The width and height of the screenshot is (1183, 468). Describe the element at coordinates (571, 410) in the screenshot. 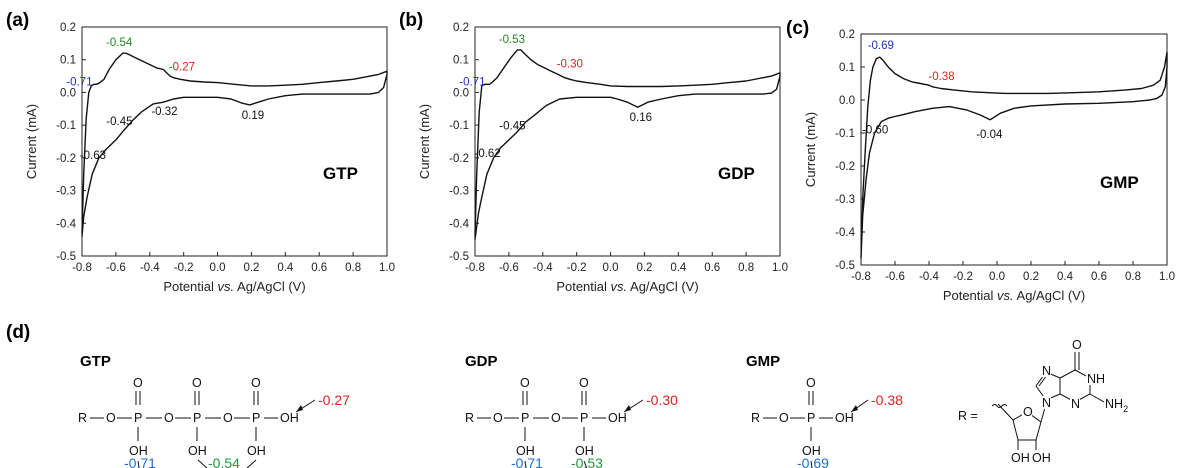

I see `gdp-structure: GDP R O P O OH O P O OH OH -0.30` at that location.